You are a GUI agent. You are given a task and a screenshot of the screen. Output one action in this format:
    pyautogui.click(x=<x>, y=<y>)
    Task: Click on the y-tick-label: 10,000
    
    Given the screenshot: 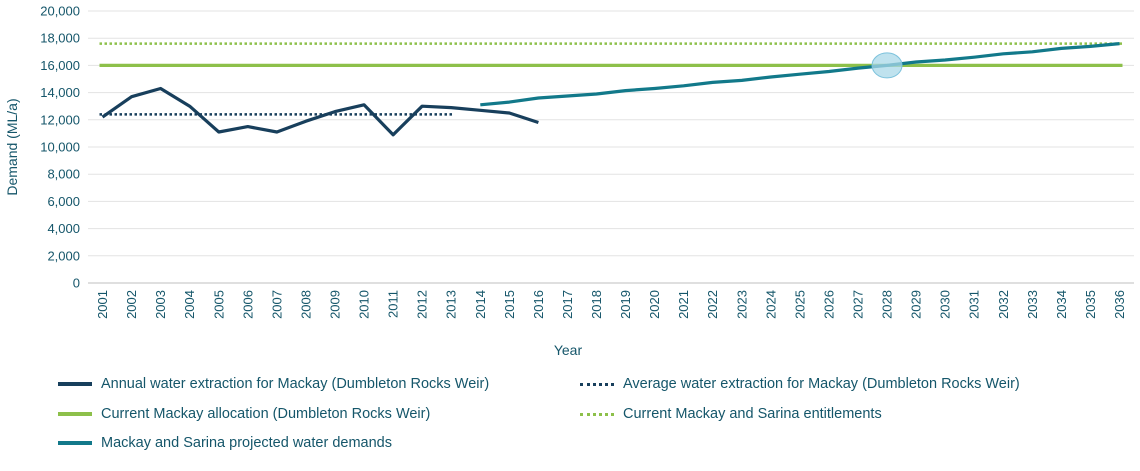 What is the action you would take?
    pyautogui.click(x=60, y=147)
    